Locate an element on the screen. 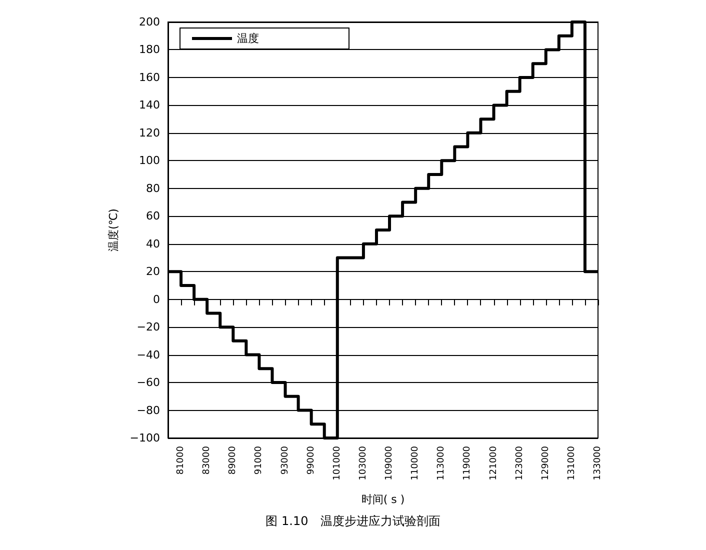  y-tick-label: −20 is located at coordinates (148, 327).